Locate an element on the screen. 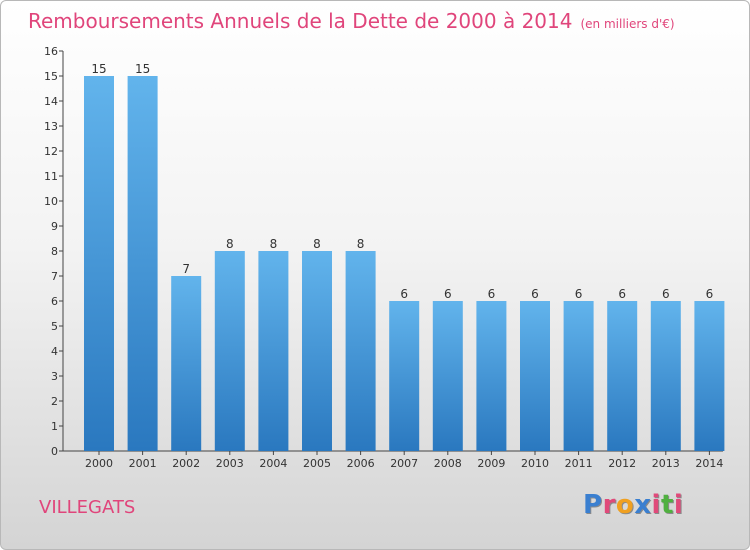  logo-letter: P is located at coordinates (593, 505).